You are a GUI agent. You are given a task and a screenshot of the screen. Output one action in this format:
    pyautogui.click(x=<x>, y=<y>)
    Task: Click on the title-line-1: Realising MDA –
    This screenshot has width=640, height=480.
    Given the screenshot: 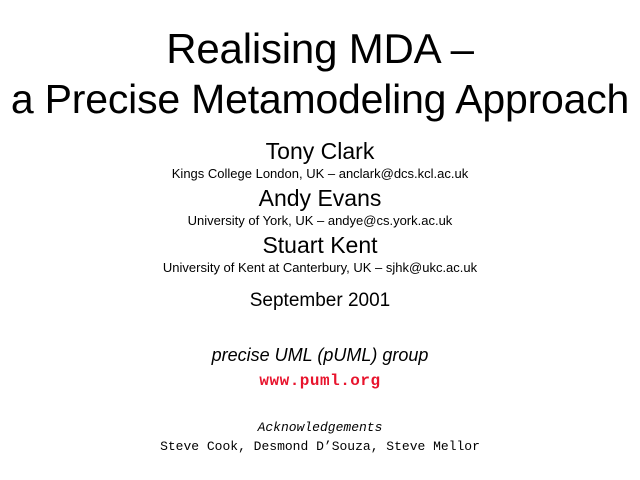 What is the action you would take?
    pyautogui.click(x=320, y=48)
    